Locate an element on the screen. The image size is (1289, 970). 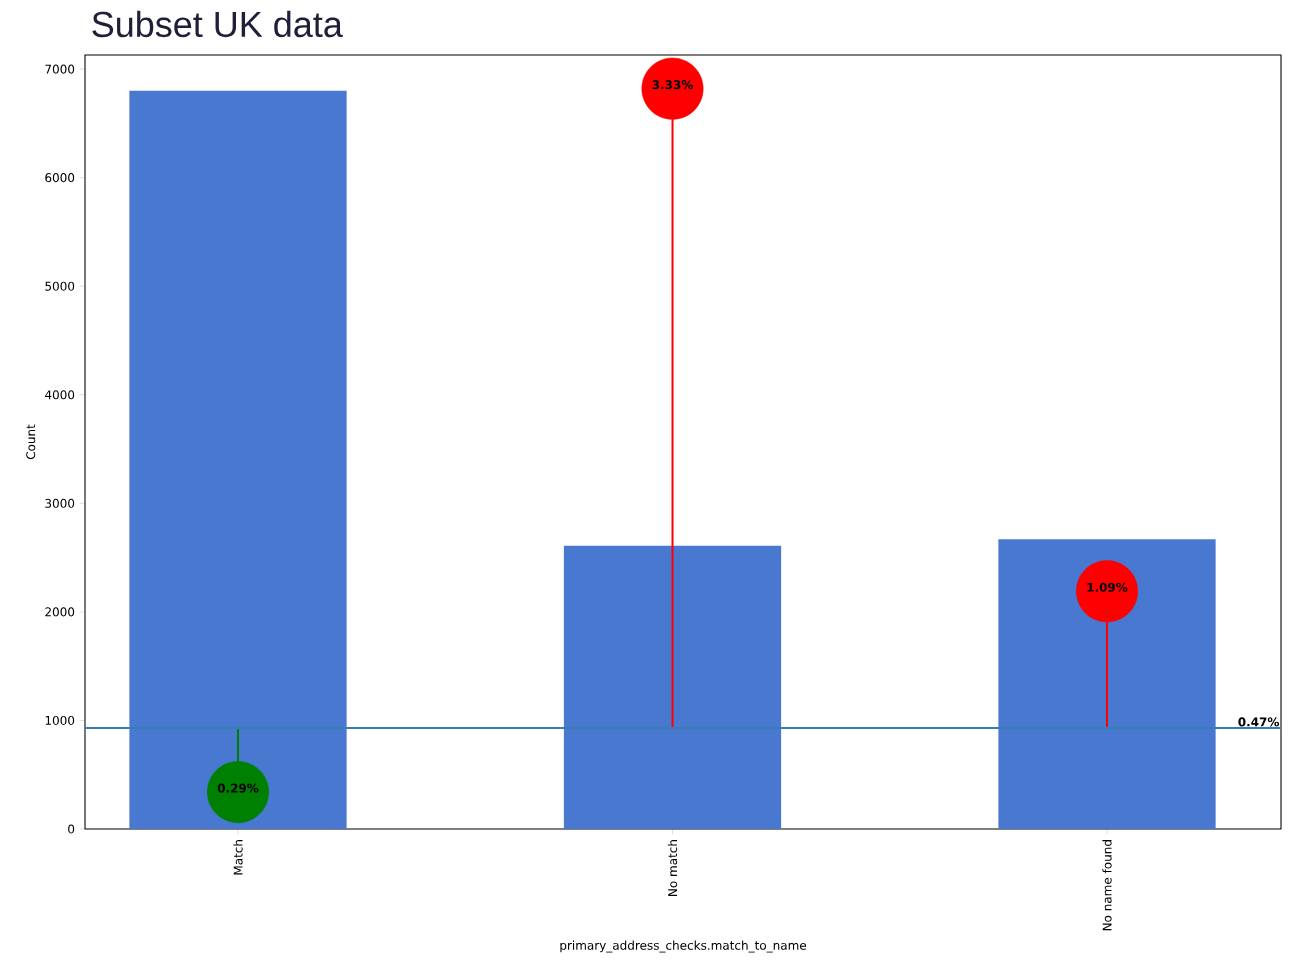
annotation: 1.09% is located at coordinates (1107, 587).